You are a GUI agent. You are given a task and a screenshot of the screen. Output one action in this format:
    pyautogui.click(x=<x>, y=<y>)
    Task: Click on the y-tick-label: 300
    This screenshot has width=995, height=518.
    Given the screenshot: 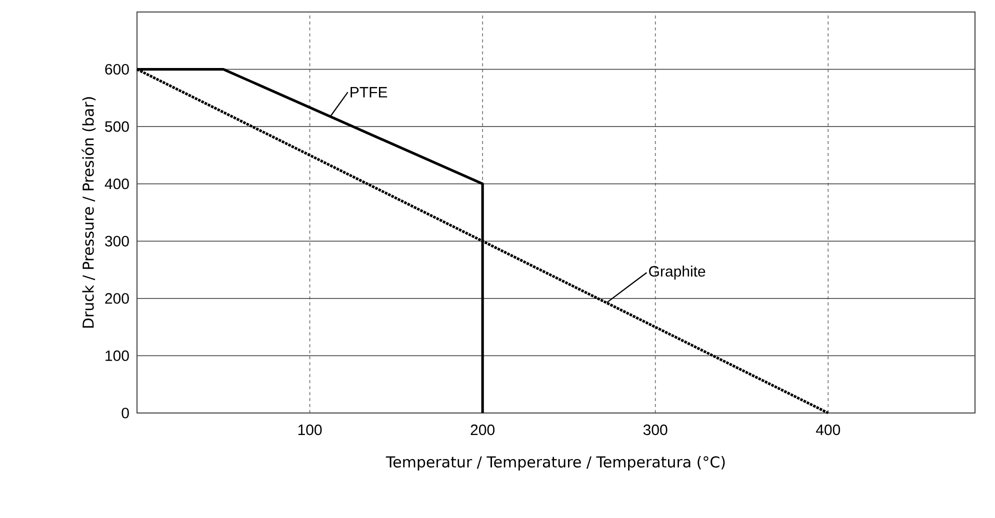 What is the action you would take?
    pyautogui.click(x=117, y=241)
    